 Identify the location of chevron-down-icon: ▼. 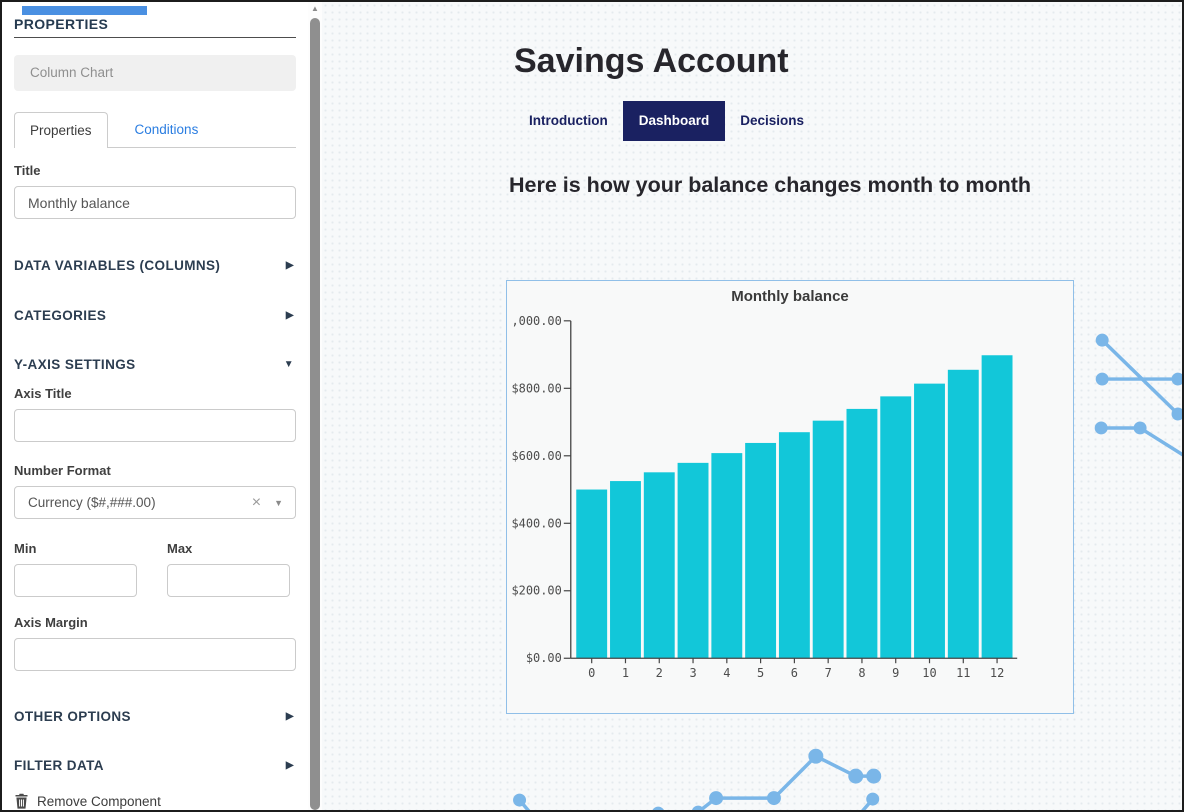
(288, 364).